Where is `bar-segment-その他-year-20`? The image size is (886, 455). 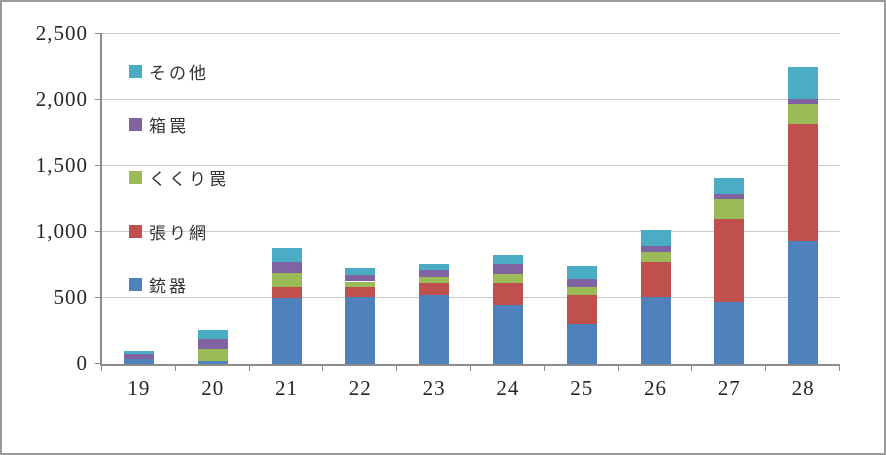 bar-segment-その他-year-20 is located at coordinates (212, 334).